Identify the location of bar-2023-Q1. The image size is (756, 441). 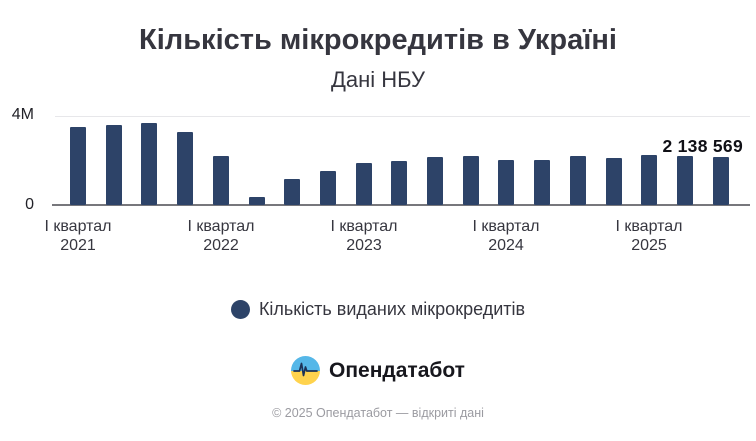
(364, 184).